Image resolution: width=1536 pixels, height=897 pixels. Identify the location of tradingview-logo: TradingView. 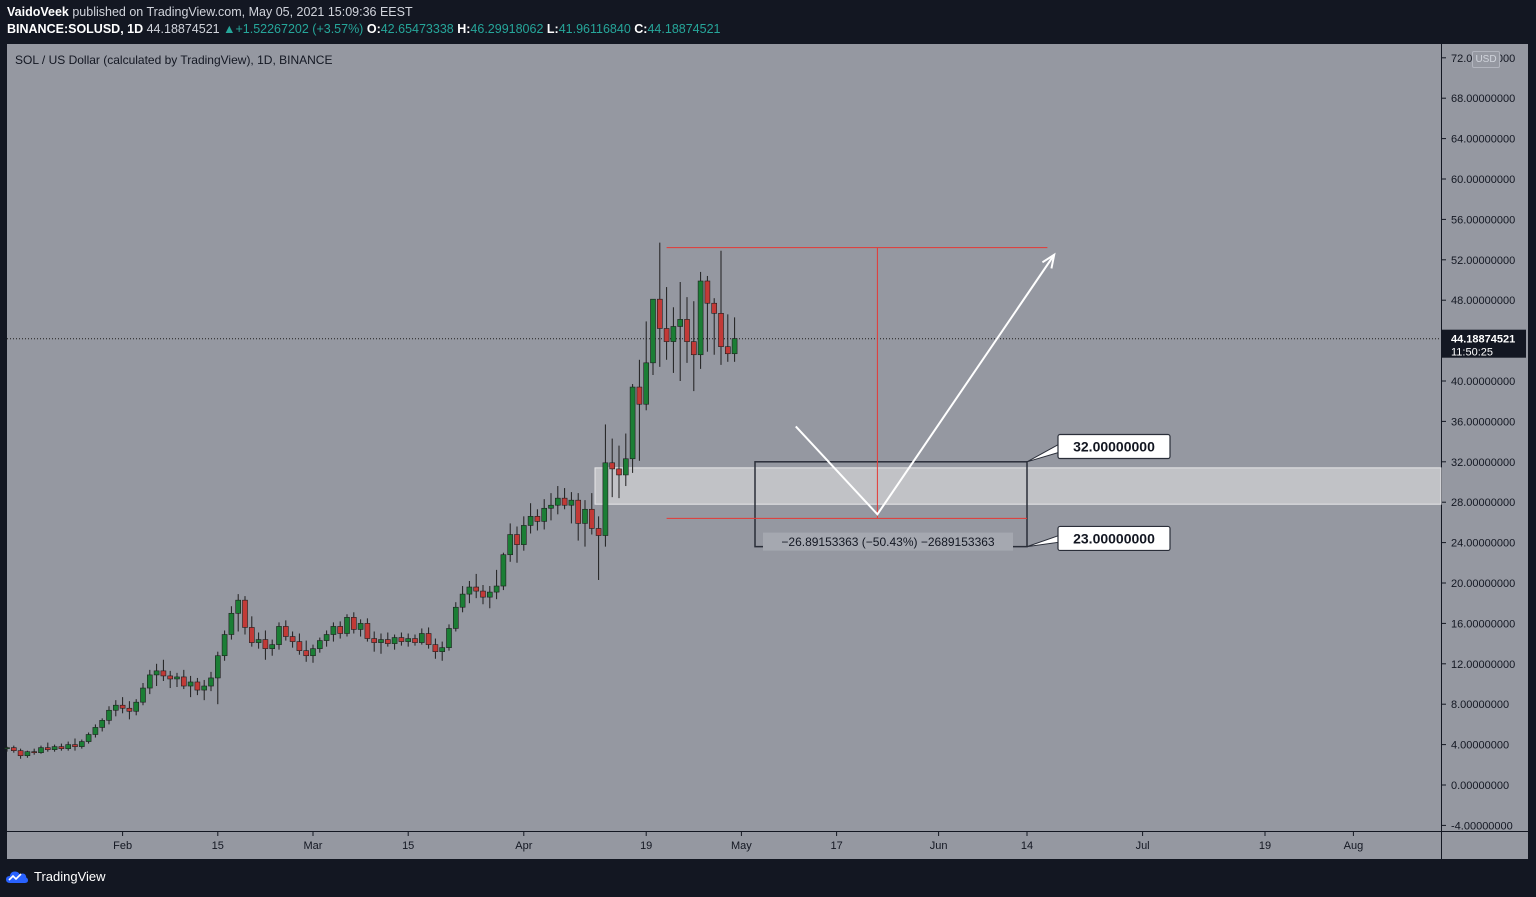
(56, 876).